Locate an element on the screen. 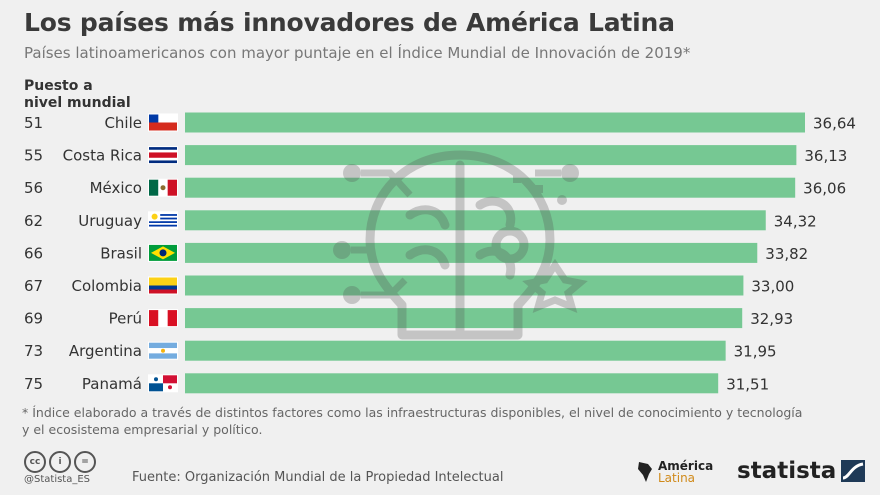 Image resolution: width=880 pixels, height=495 pixels. value-label: 36,13 is located at coordinates (825, 156).